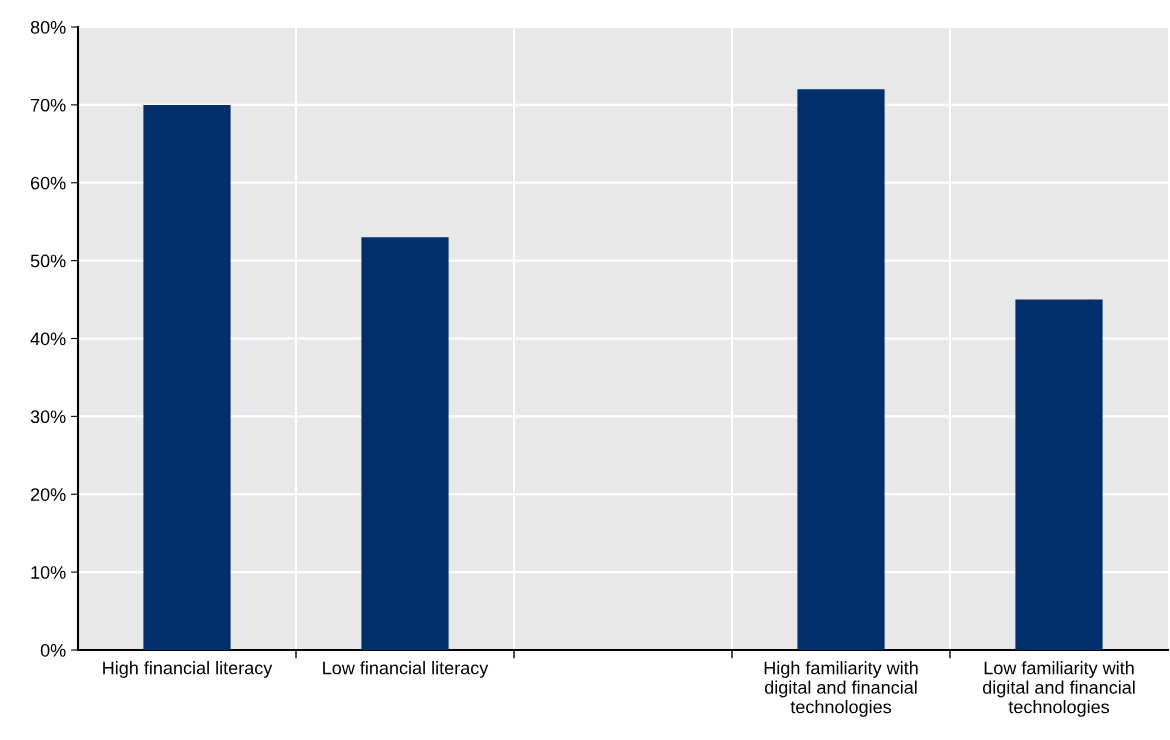 The width and height of the screenshot is (1170, 740). I want to click on x-tick-label: High familiarity with digital and financial technologies, so click(841, 689).